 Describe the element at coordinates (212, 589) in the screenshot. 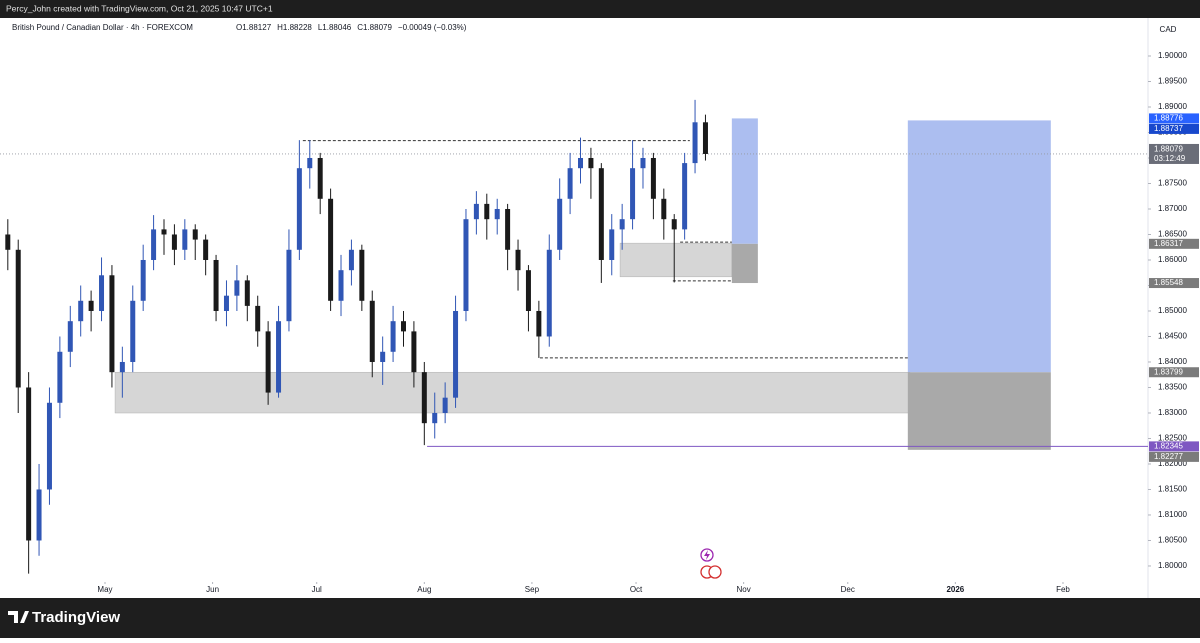

I see `x-tick-label: Jun` at that location.